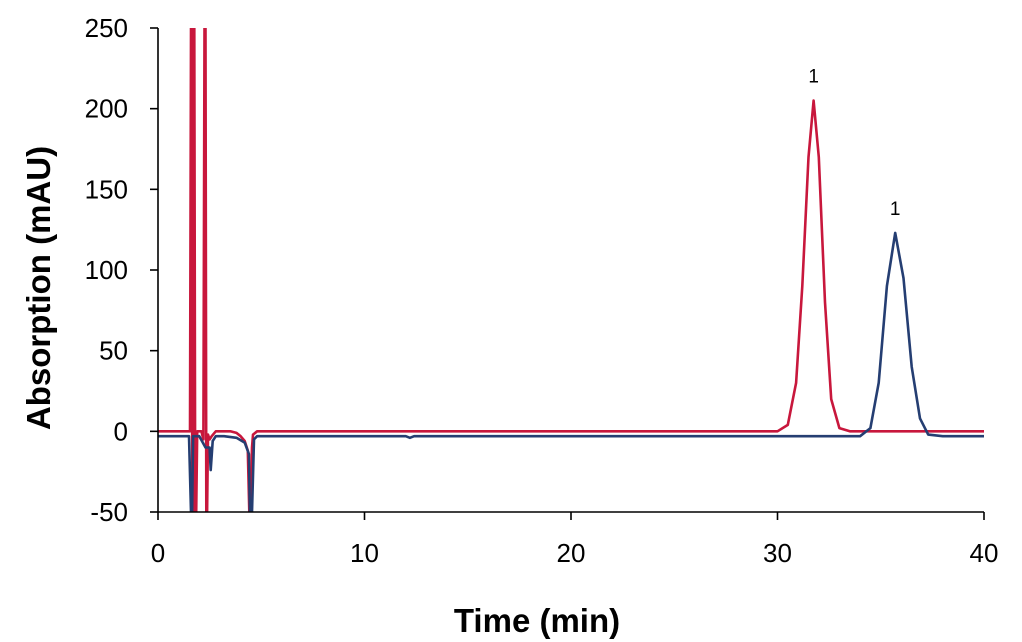 Image resolution: width=1022 pixels, height=642 pixels. I want to click on annotation-layer: 11, so click(854, 143).